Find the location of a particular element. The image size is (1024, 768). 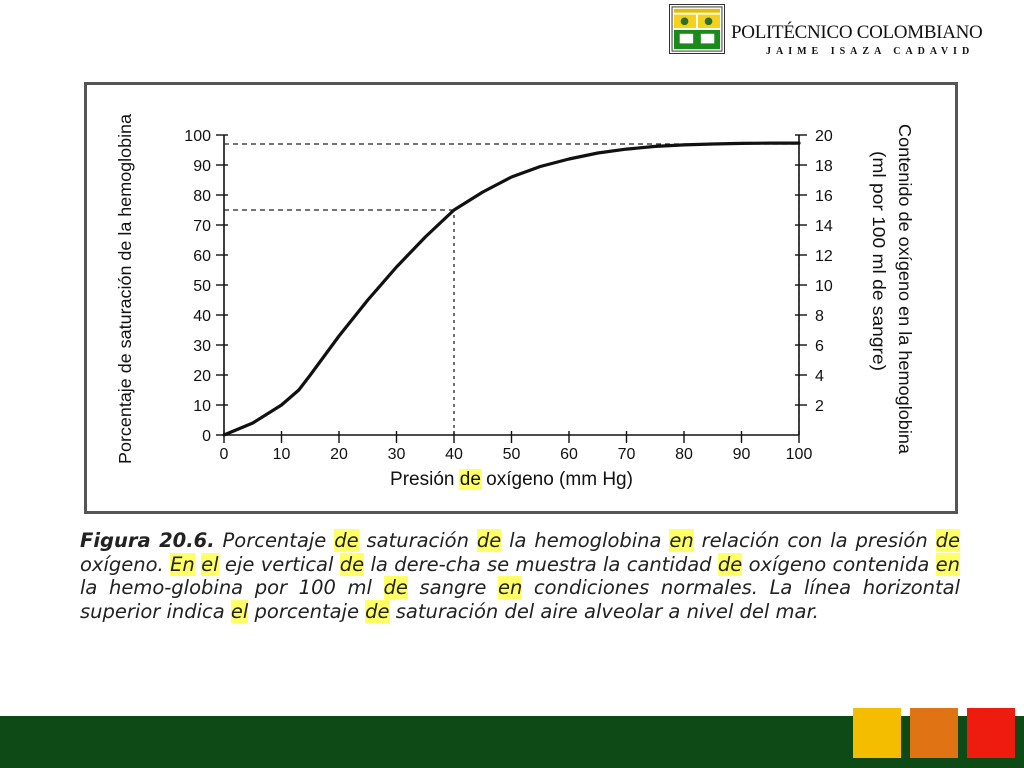

footer-square-red is located at coordinates (991, 733).